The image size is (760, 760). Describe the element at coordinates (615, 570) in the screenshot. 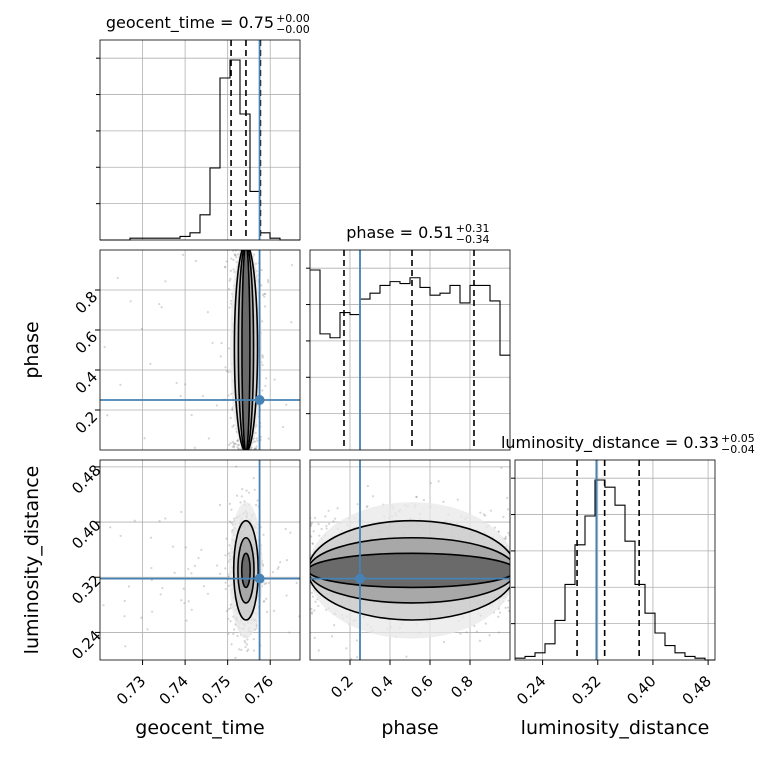

I see `hist-step-luminosity_distance` at that location.